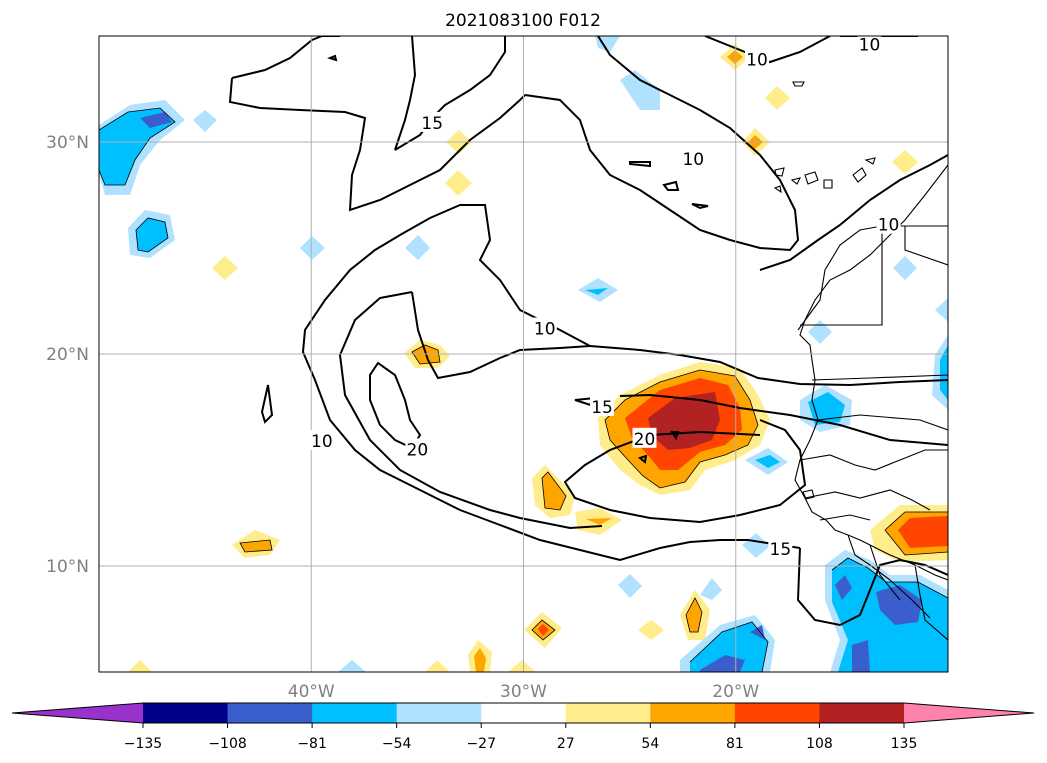  Describe the element at coordinates (143, 744) in the screenshot. I see `colorbar-tick-label: −135` at that location.